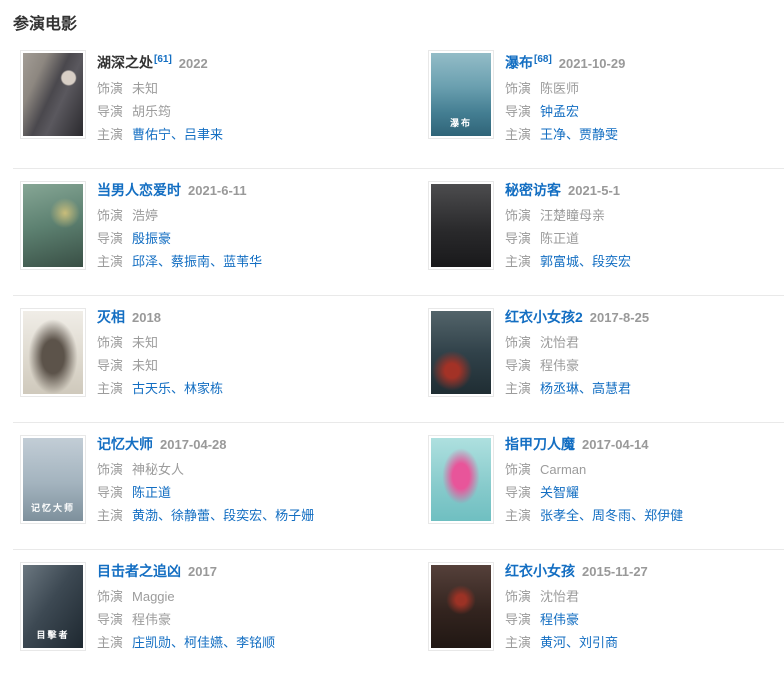 This screenshot has height=676, width=784. What do you see at coordinates (612, 515) in the screenshot?
I see `cast-actor-link: 周冬雨` at bounding box center [612, 515].